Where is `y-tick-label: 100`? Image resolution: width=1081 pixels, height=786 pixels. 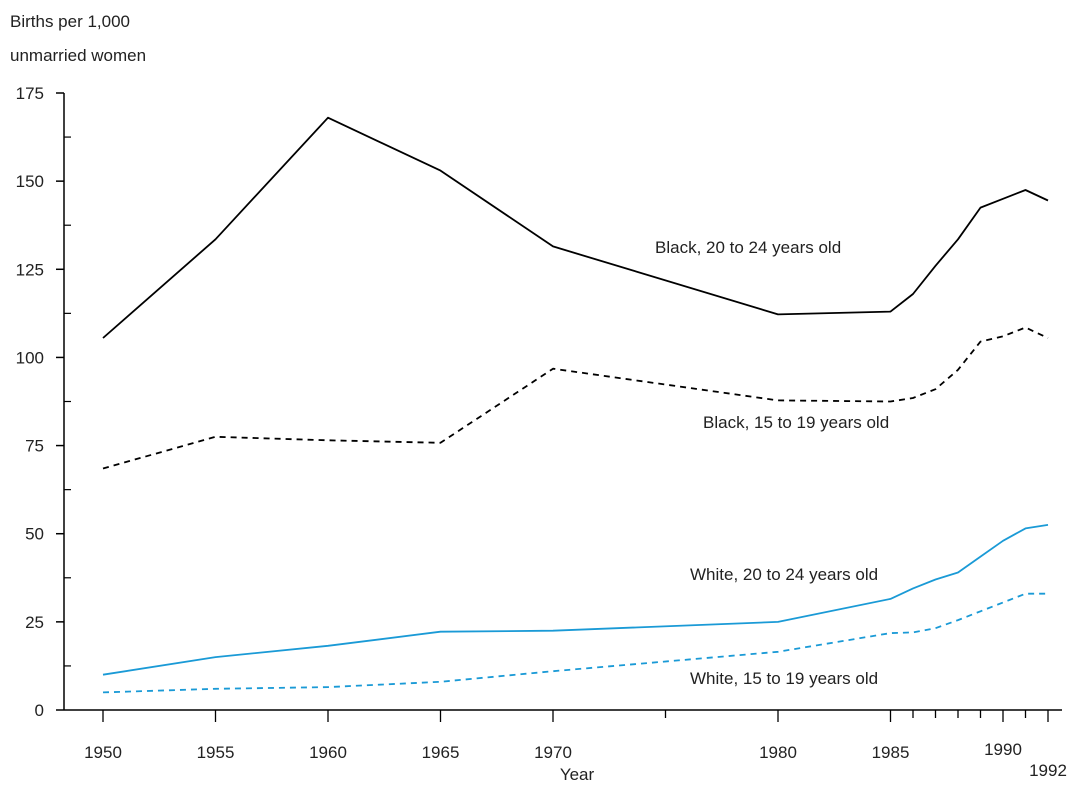
y-tick-label: 100 is located at coordinates (30, 357).